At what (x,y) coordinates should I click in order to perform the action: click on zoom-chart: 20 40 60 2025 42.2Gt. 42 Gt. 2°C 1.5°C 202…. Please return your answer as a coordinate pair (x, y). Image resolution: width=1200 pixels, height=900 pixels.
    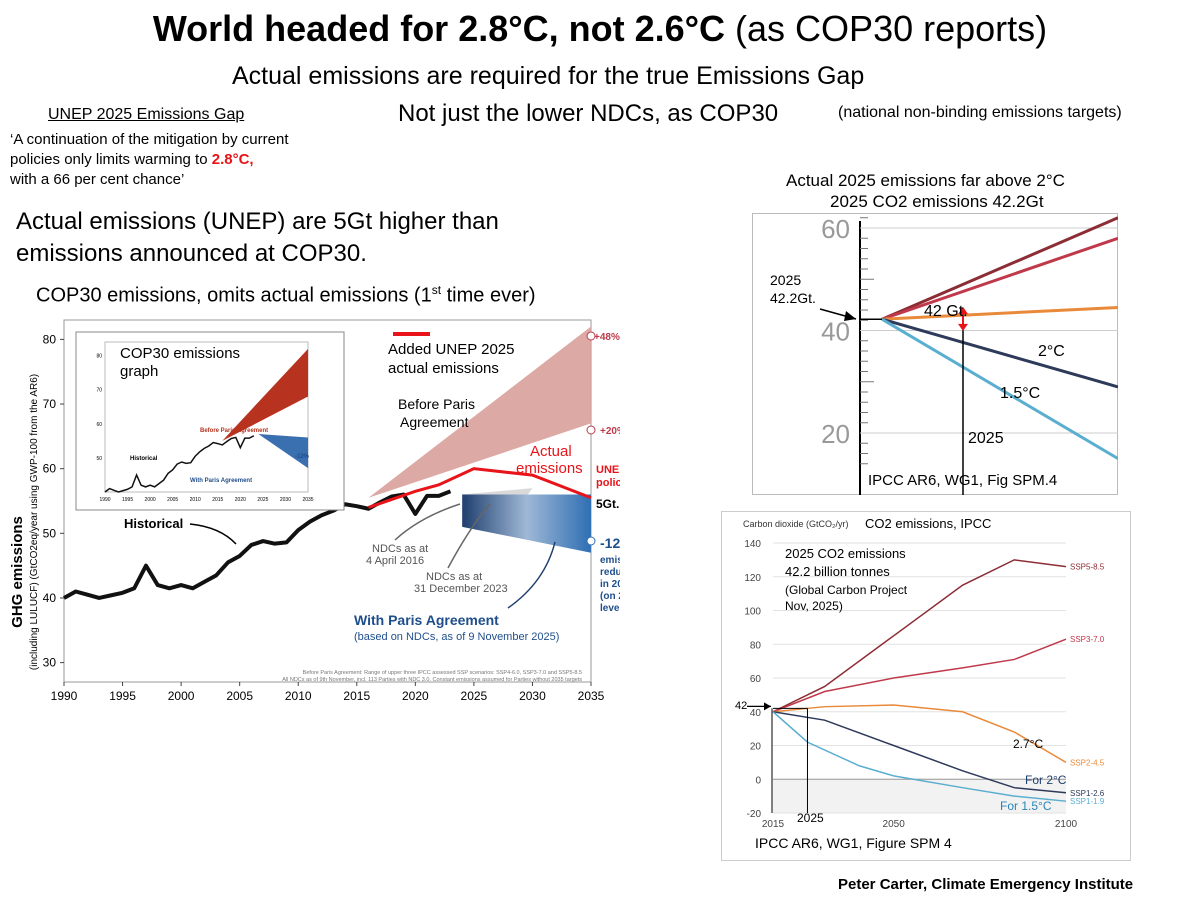
    Looking at the image, I should click on (935, 354).